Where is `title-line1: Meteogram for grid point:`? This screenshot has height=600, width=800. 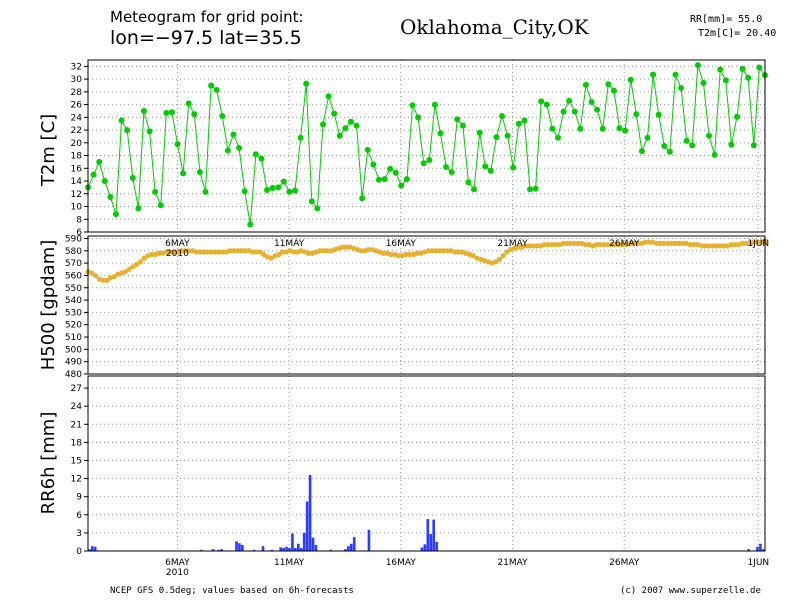 title-line1: Meteogram for grid point: is located at coordinates (207, 17).